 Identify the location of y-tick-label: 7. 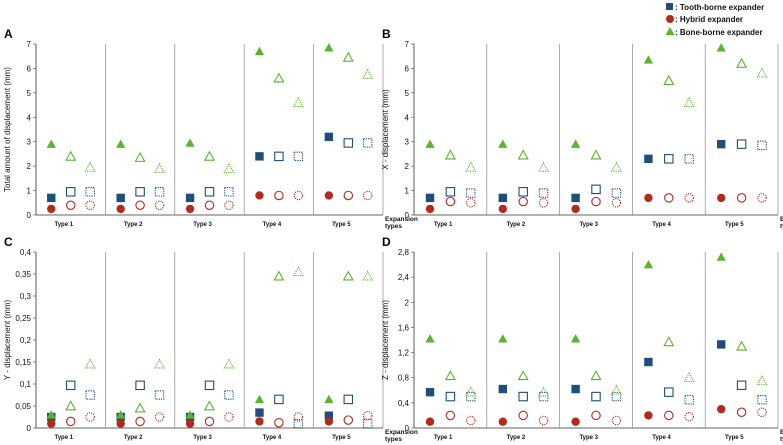
(407, 44).